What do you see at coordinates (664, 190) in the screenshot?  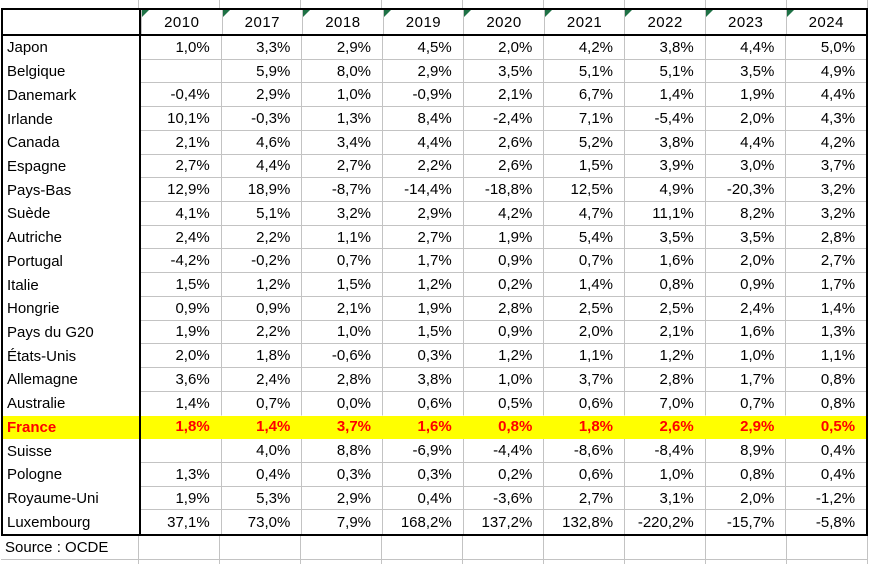 I see `data-cell: 4,9%` at bounding box center [664, 190].